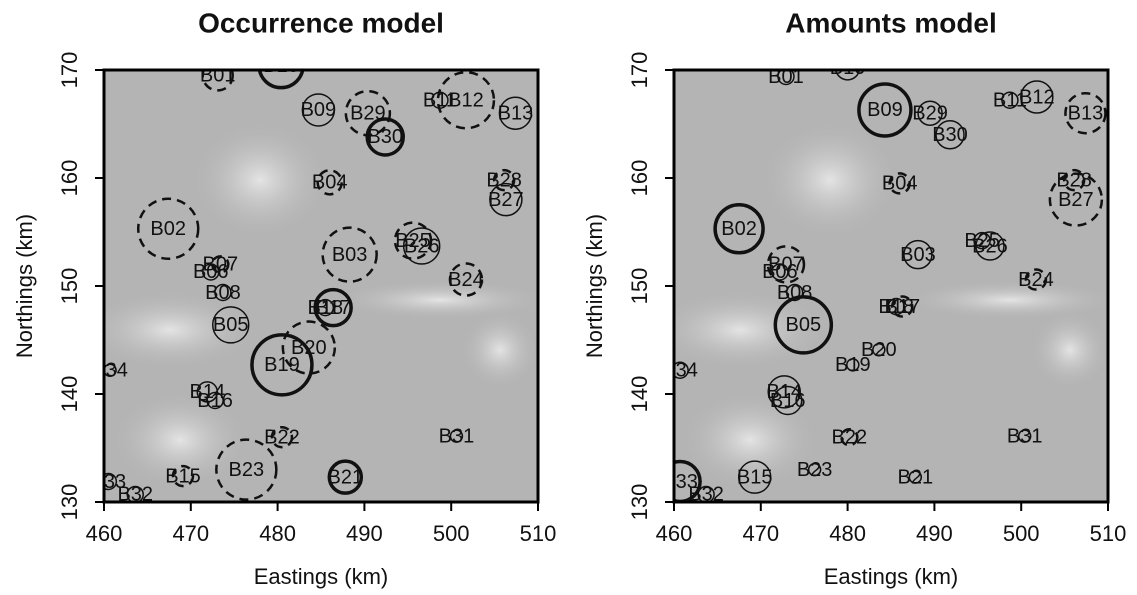  What do you see at coordinates (1037, 97) in the screenshot?
I see `point-label: B12` at bounding box center [1037, 97].